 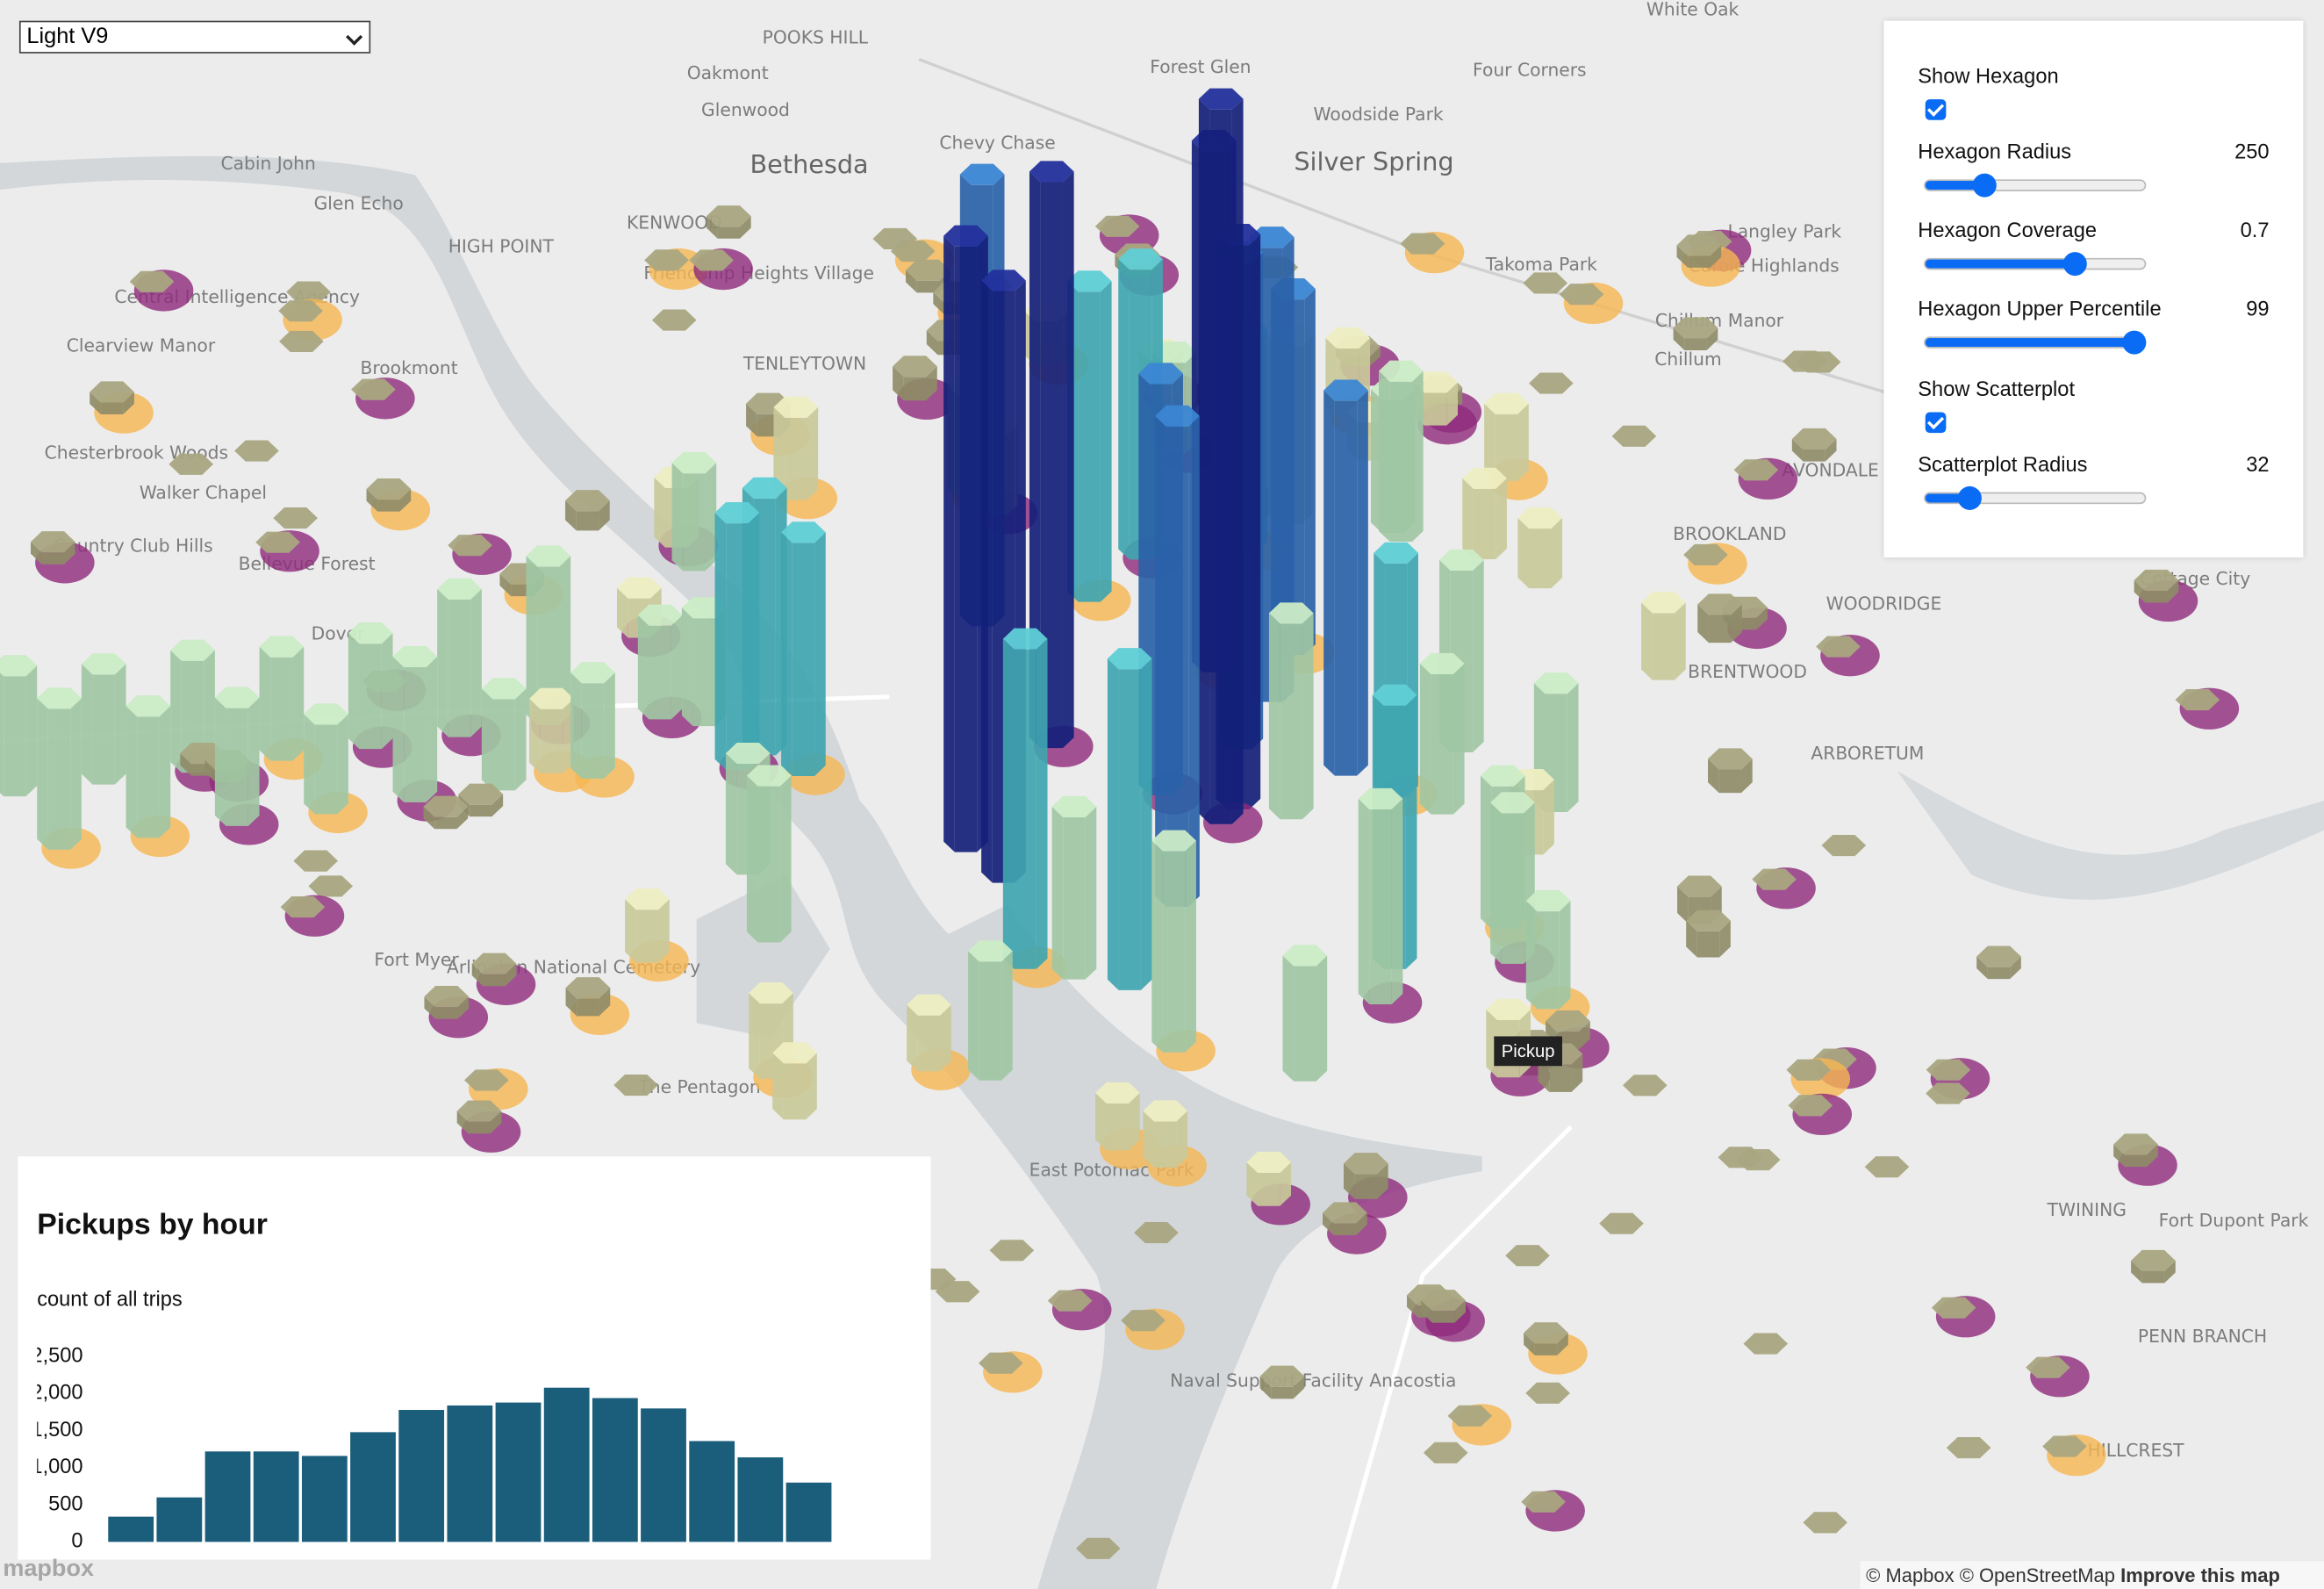 What do you see at coordinates (2093, 464) in the screenshot?
I see `control-row: Scatterplot Radius 32` at bounding box center [2093, 464].